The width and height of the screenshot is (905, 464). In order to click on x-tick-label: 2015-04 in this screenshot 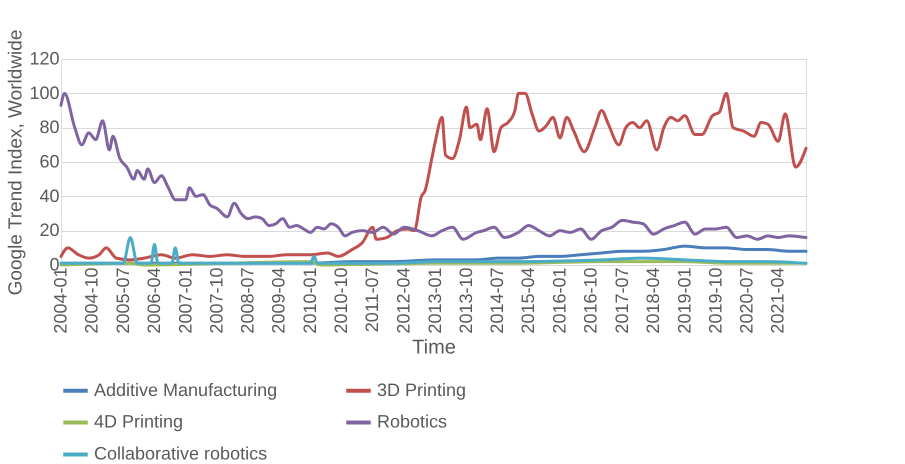, I will do `click(528, 301)`.